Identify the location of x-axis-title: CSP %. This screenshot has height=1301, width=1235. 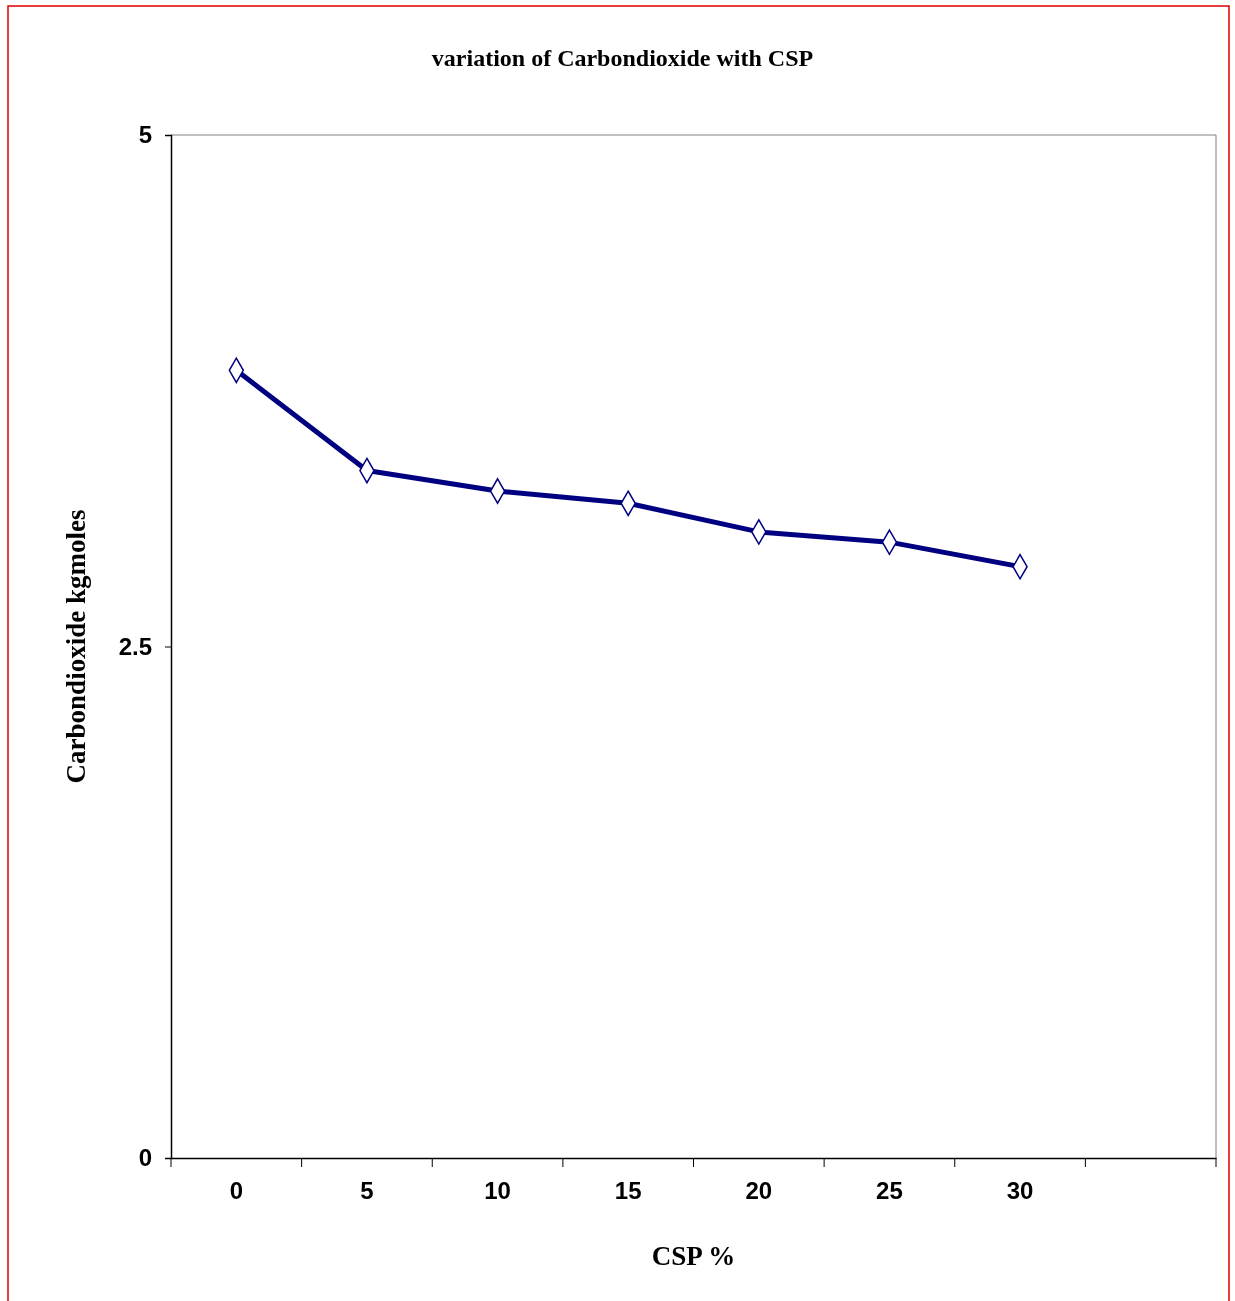
(693, 1256).